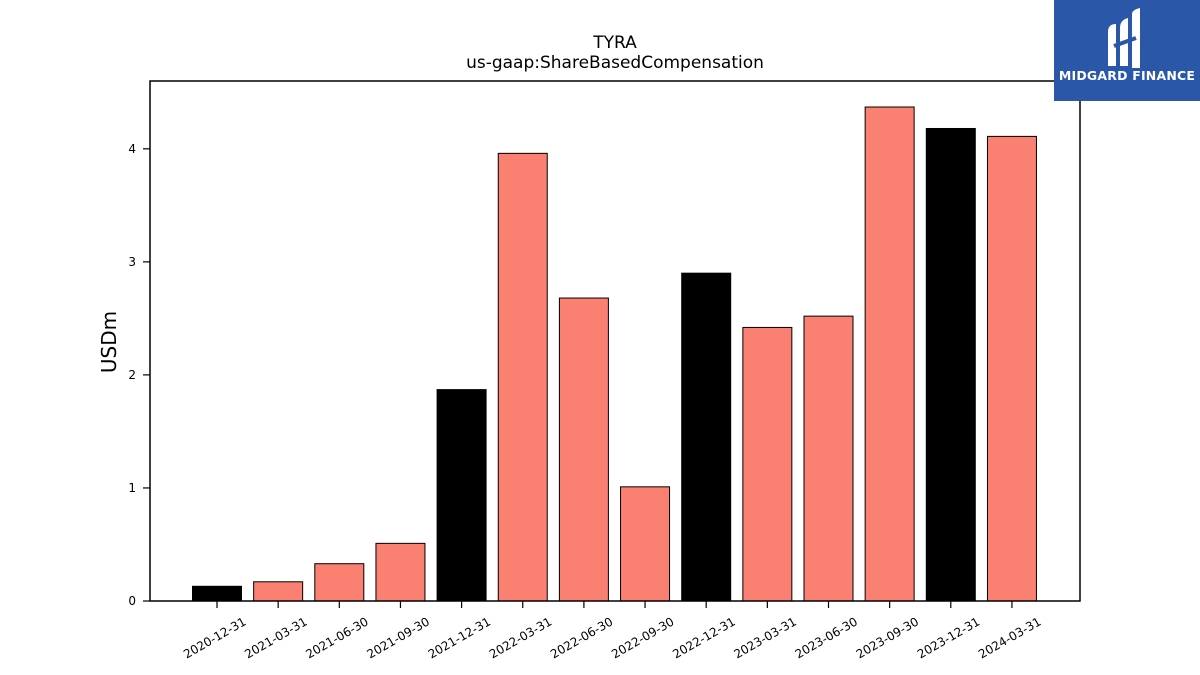 The width and height of the screenshot is (1200, 675). Describe the element at coordinates (132, 488) in the screenshot. I see `y-tick-label: 1` at that location.